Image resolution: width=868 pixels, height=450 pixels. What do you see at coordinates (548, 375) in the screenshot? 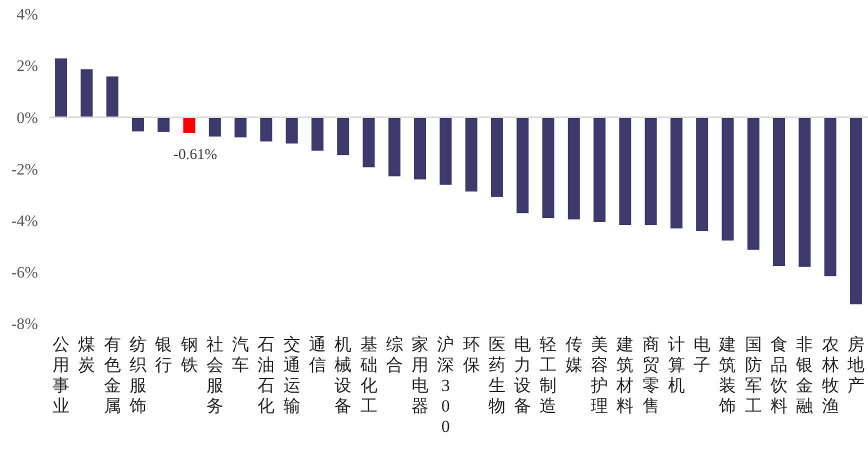
I see `x-tick-label: 轻工制造` at bounding box center [548, 375].